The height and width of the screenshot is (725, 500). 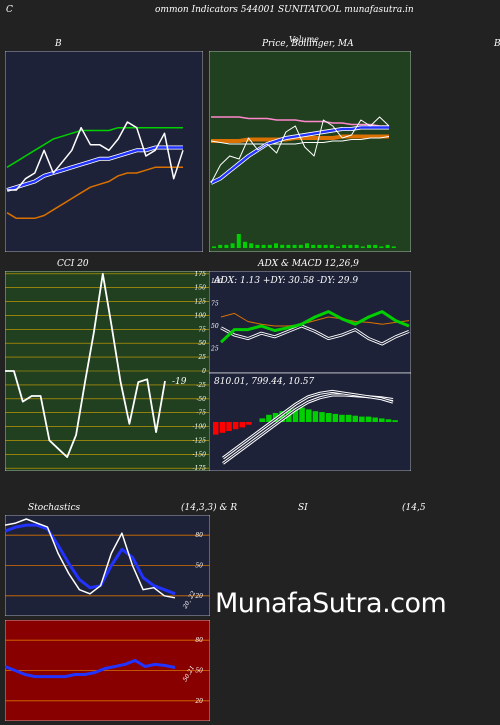 What do you see at coordinates (204, 371) in the screenshot?
I see `cci-tick-label: 0` at bounding box center [204, 371].